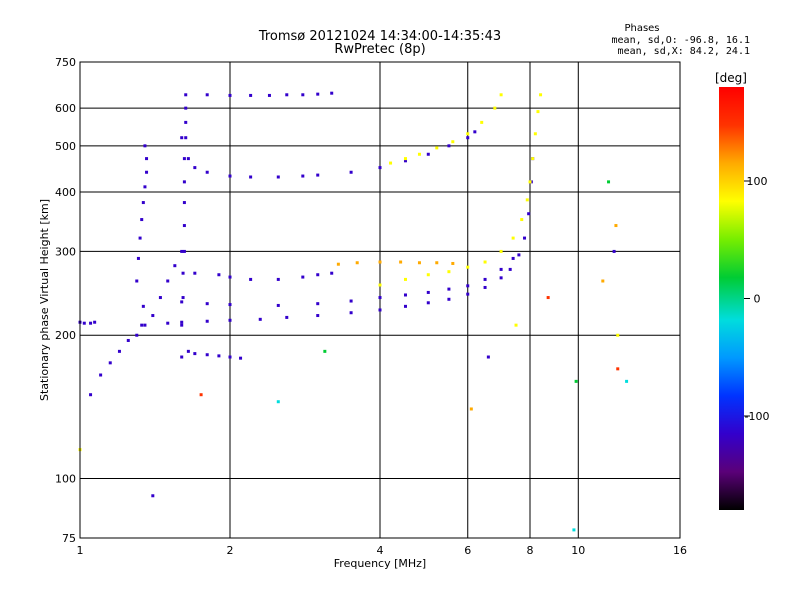 Image resolution: width=800 pixels, height=600 pixels. What do you see at coordinates (380, 550) in the screenshot?
I see `x-tick-label: 4` at bounding box center [380, 550].